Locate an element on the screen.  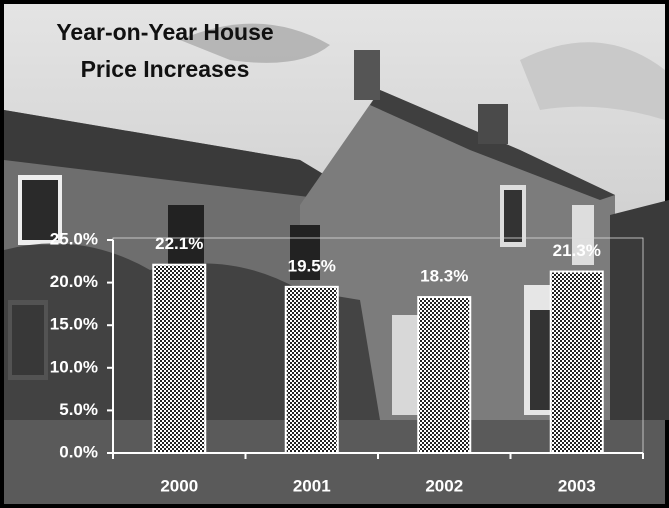
x-tick-label: 2001 is located at coordinates (312, 485).